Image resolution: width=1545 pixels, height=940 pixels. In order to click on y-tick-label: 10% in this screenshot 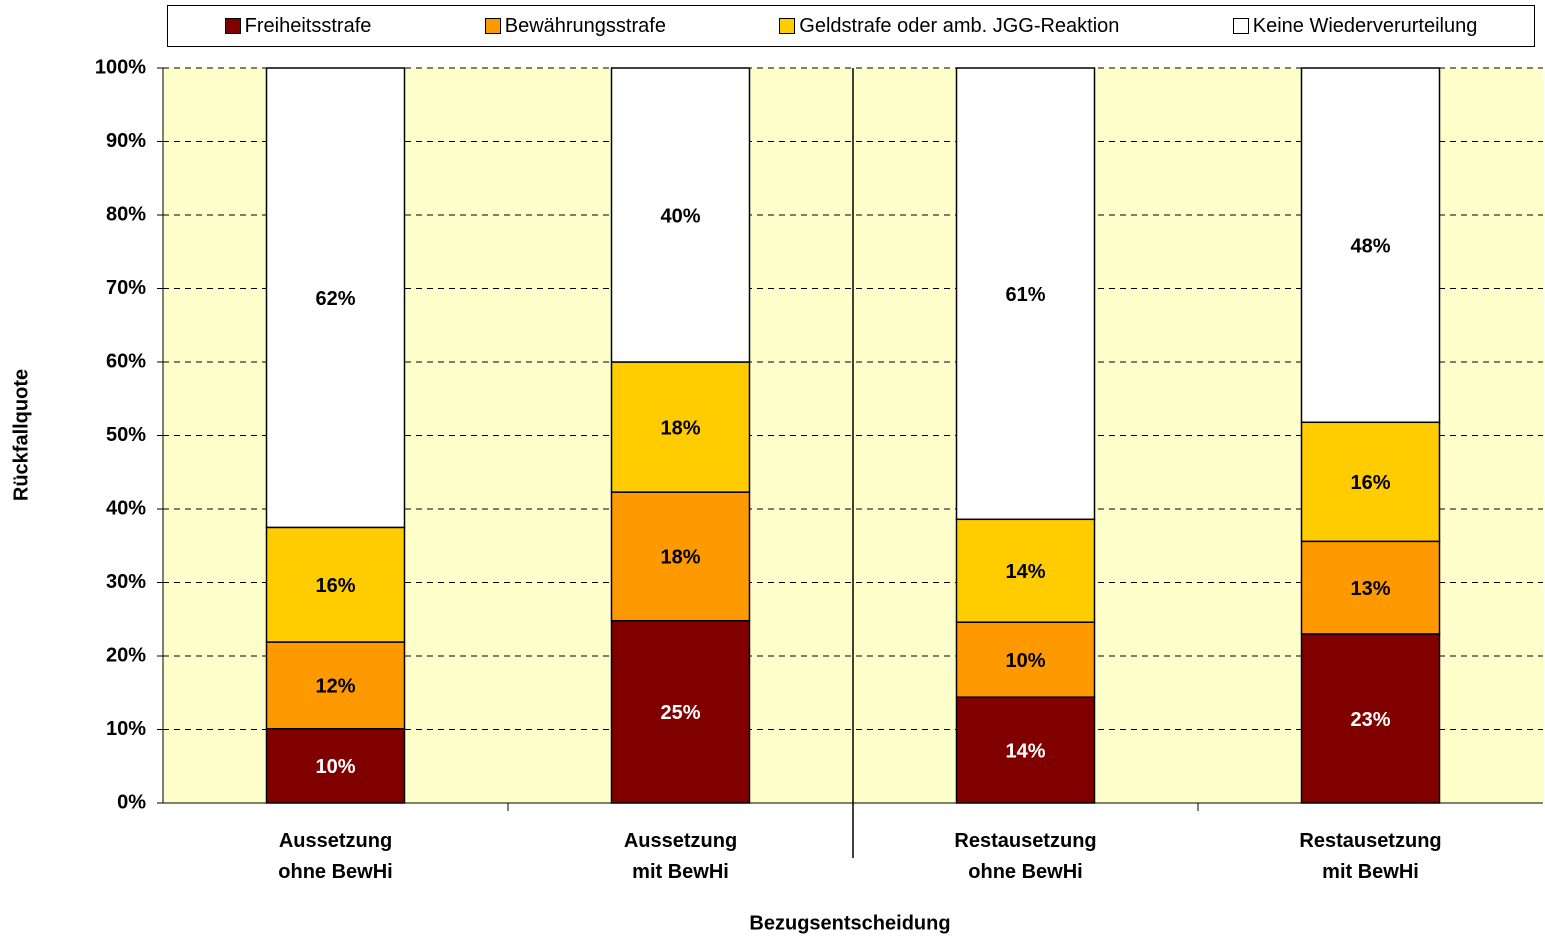, I will do `click(126, 729)`.